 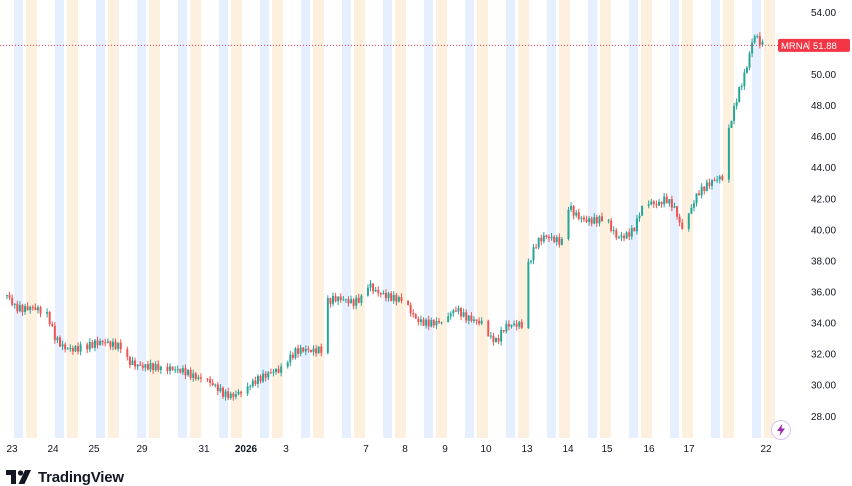 I want to click on lightning-icon, so click(x=781, y=430).